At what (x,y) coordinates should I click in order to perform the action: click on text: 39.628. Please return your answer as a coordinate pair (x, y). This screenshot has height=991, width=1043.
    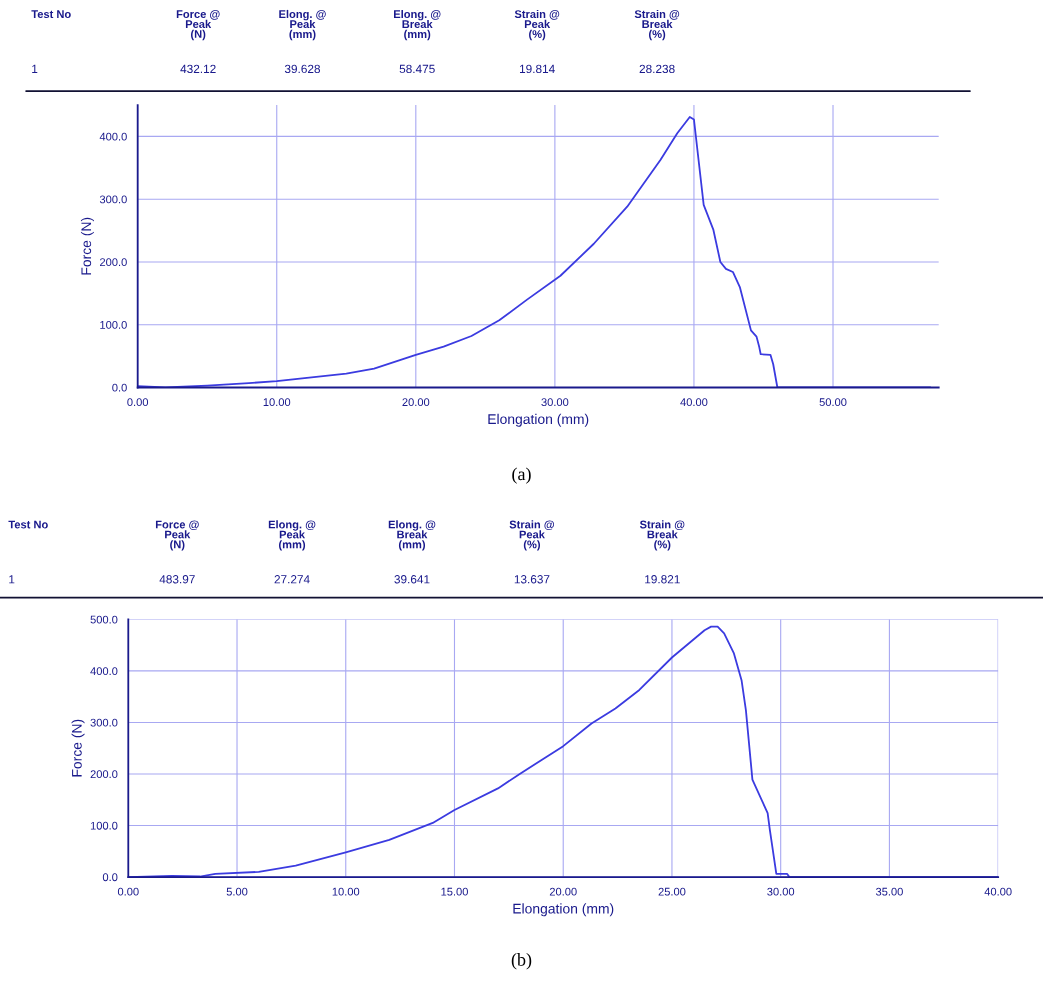
    Looking at the image, I should click on (302, 69).